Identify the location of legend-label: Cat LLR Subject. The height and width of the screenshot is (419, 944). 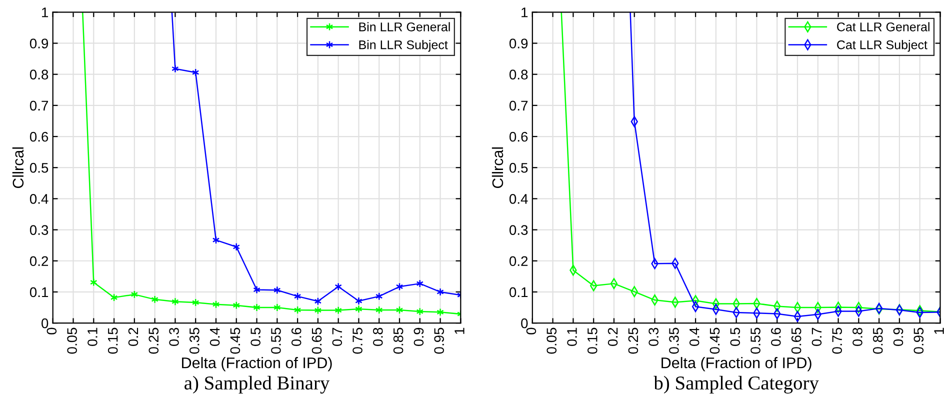
(882, 46).